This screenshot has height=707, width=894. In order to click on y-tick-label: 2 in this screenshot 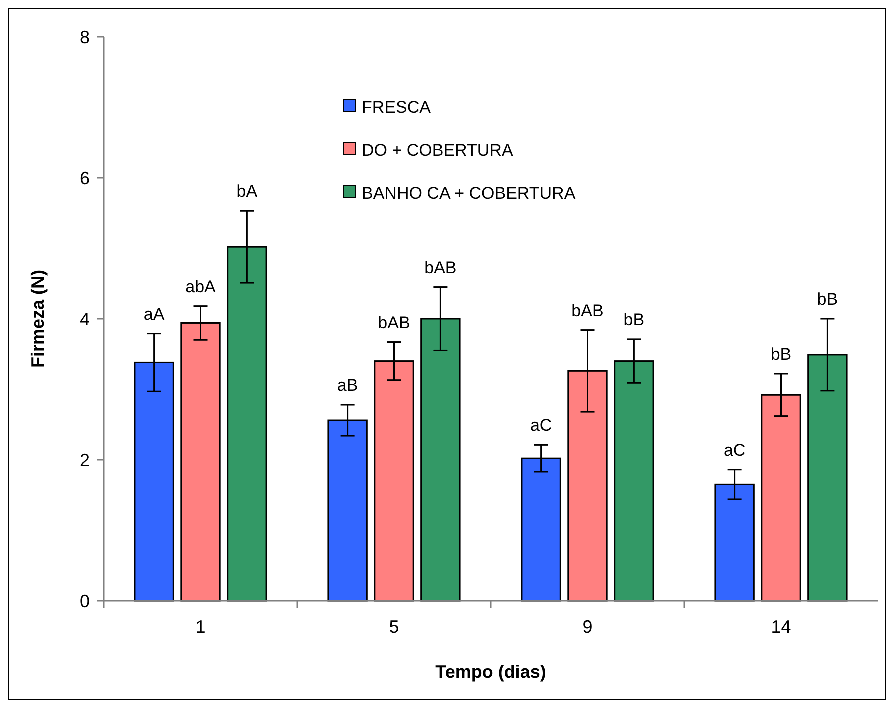, I will do `click(85, 460)`.